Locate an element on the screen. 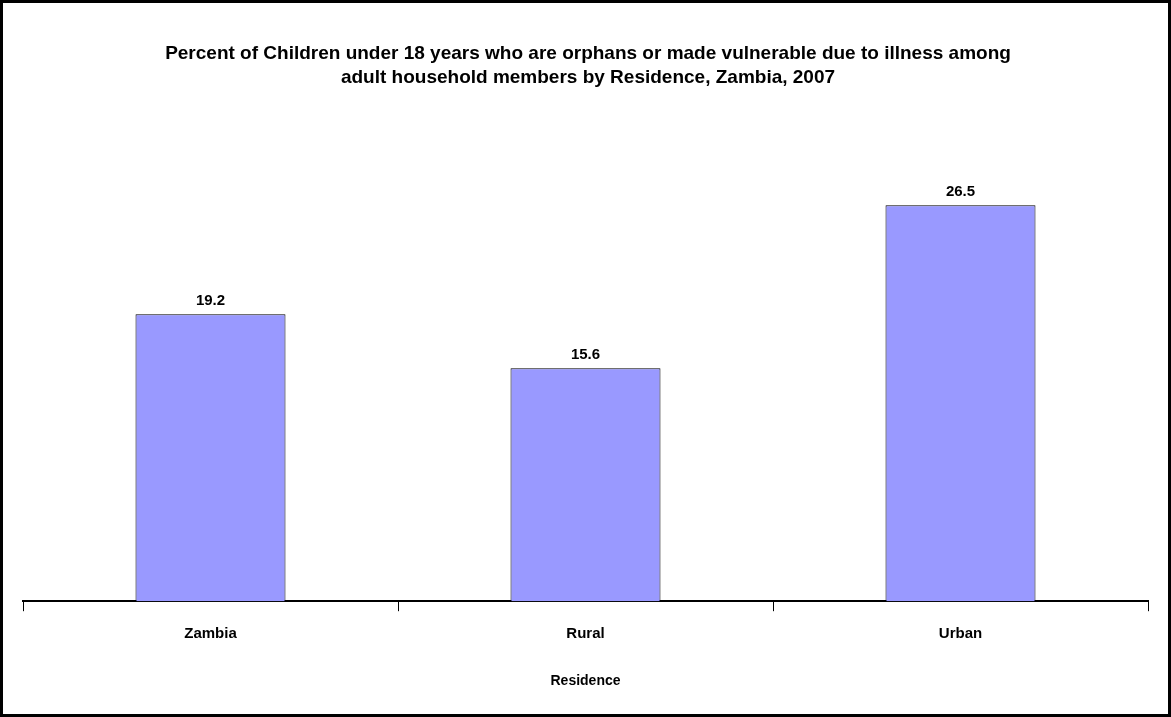  chart-title: Percent of Children under 18 years who are orphans or made vulnerable due to illness among adult household members by Residence, Zambia, 2007 is located at coordinates (588, 65).